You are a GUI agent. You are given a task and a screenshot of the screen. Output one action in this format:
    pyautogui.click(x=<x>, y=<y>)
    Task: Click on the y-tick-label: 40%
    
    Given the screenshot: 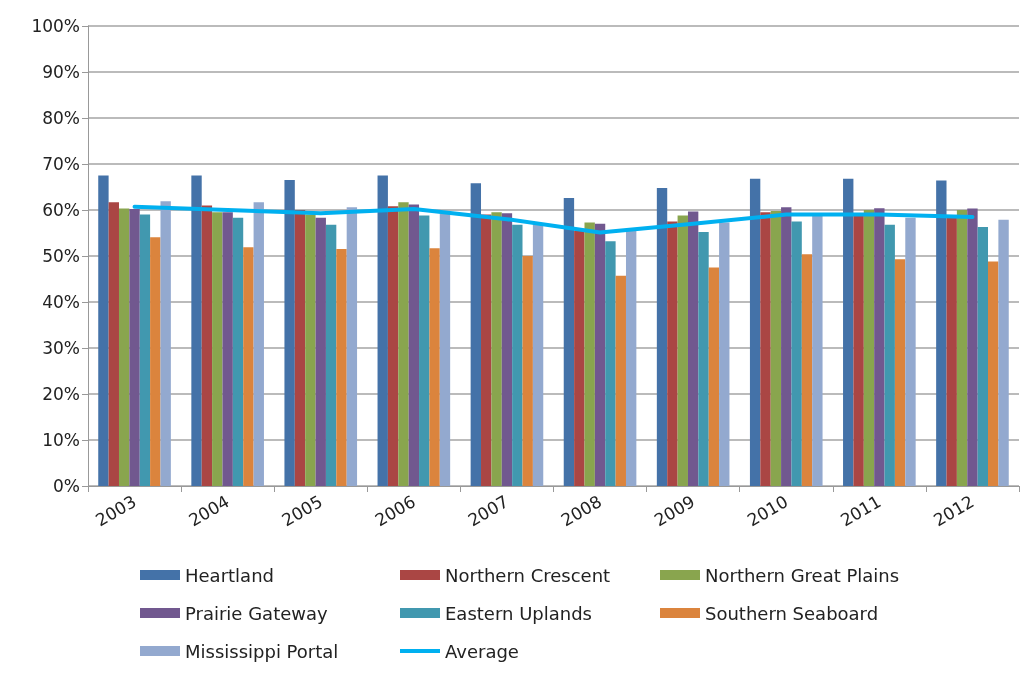 What is the action you would take?
    pyautogui.click(x=61, y=302)
    